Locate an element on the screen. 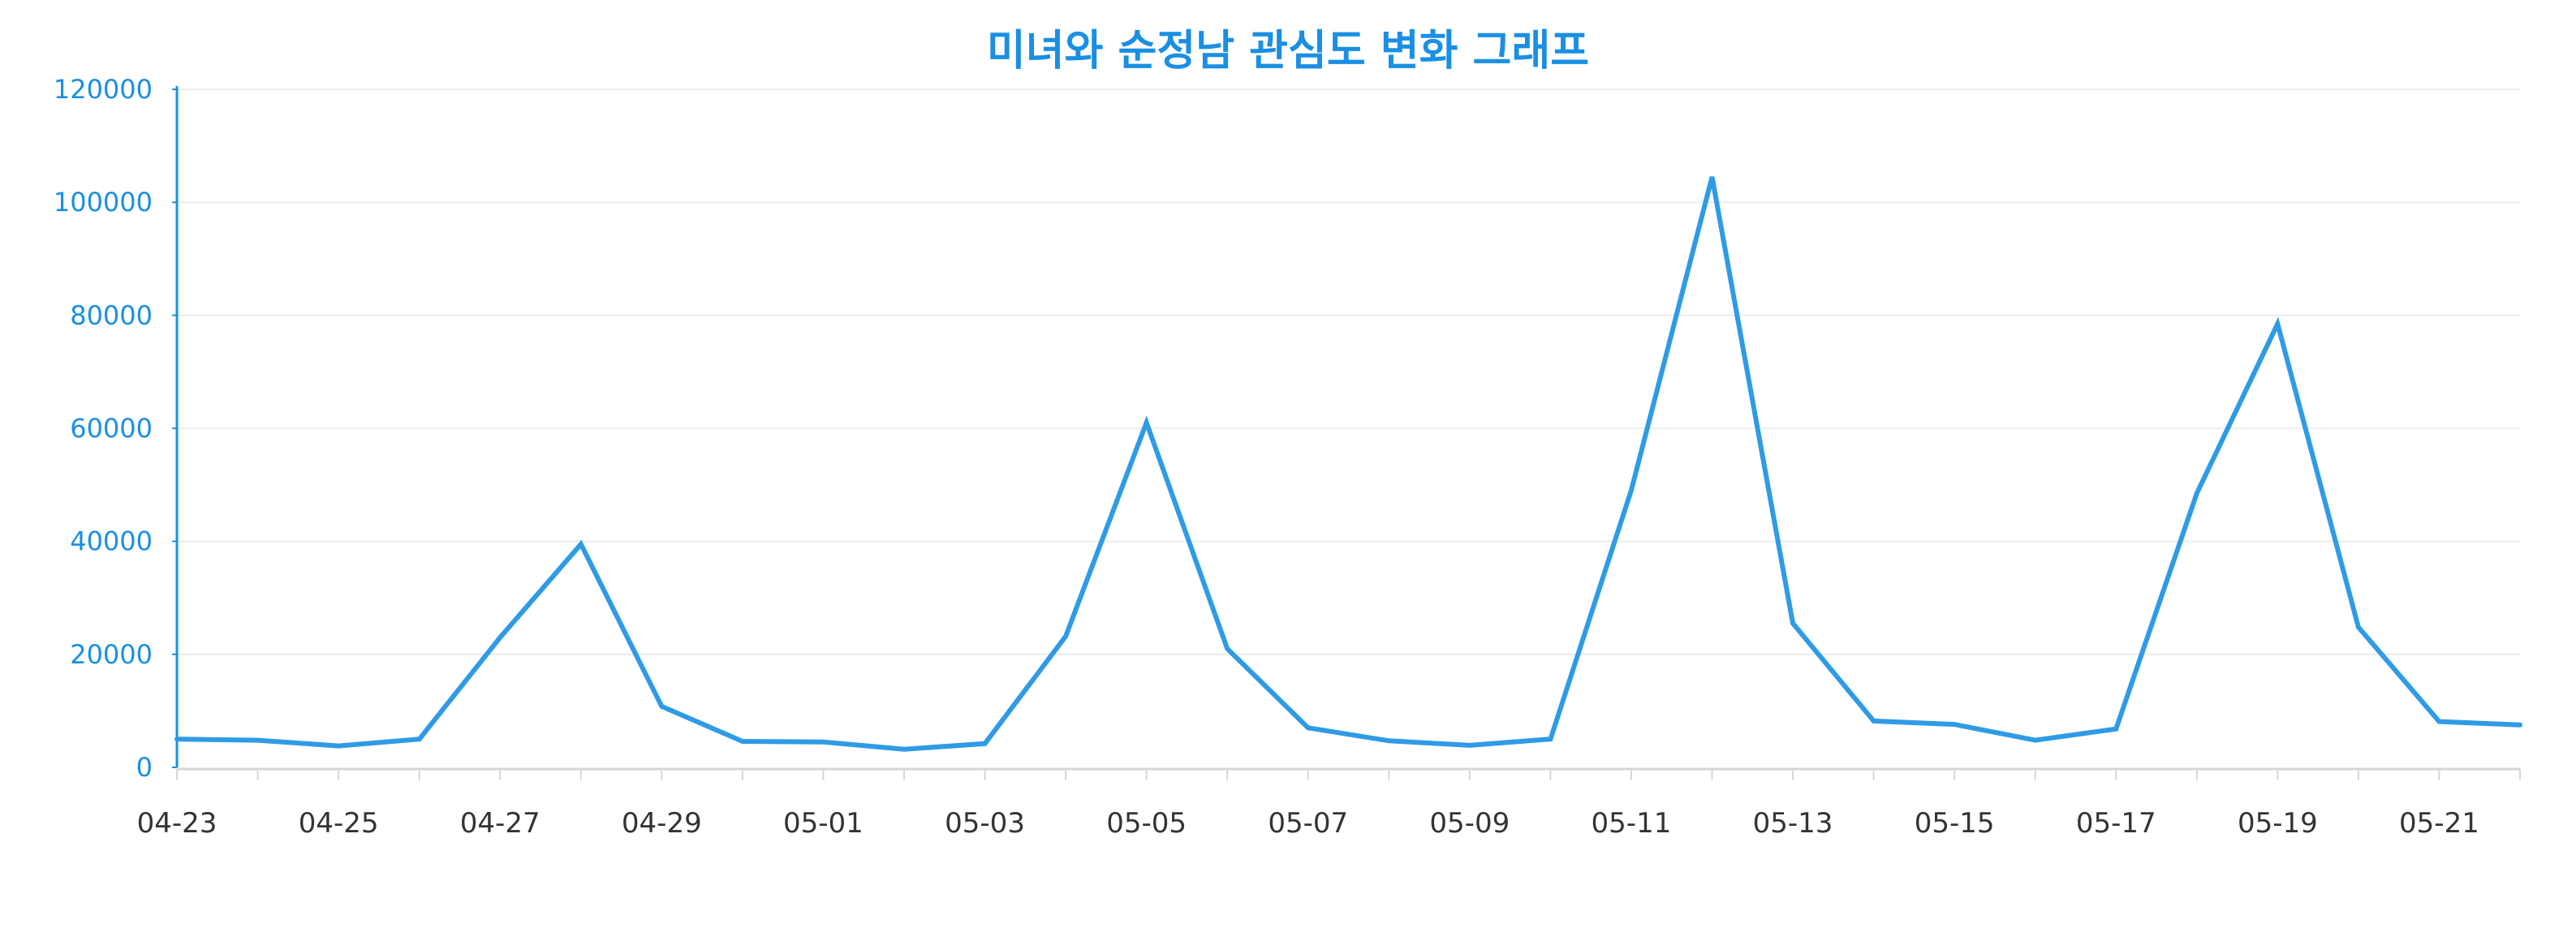  y-tick-label: 60000 is located at coordinates (112, 428).